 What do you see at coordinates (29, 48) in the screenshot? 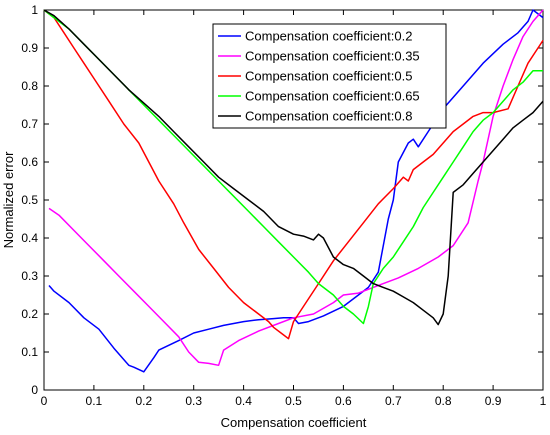
I see `y-tick-label: 0.9` at bounding box center [29, 48].